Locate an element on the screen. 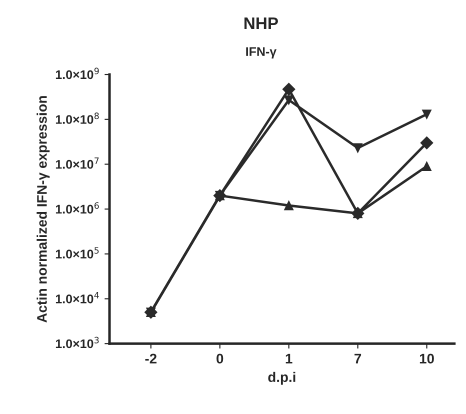 This screenshot has width=466, height=414. x-tick-label: 0 is located at coordinates (220, 359).